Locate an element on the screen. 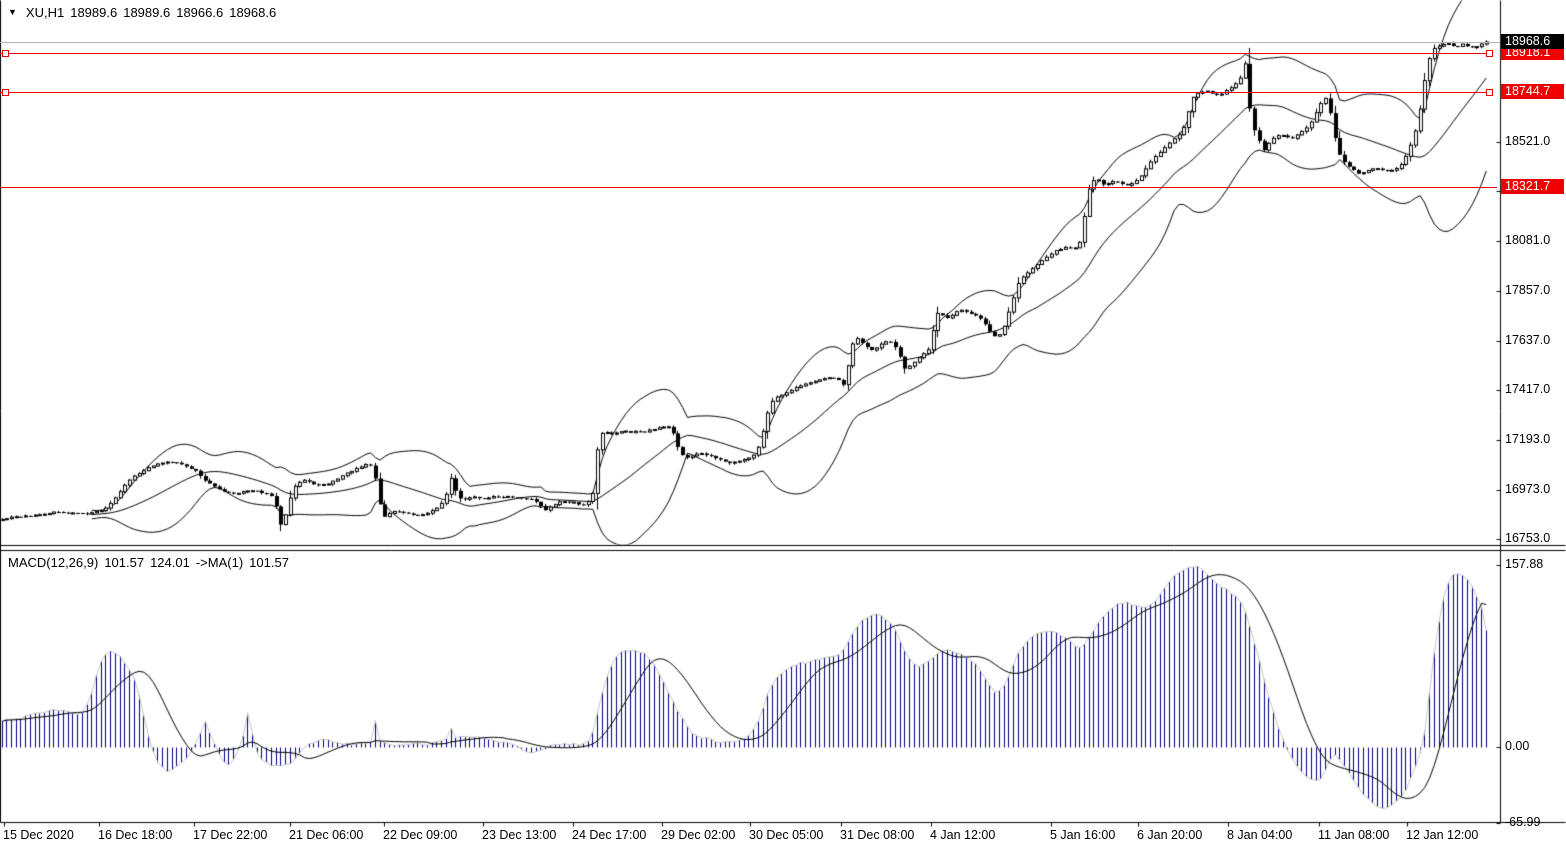  current-price-tag: 18968.6 is located at coordinates (1532, 41).